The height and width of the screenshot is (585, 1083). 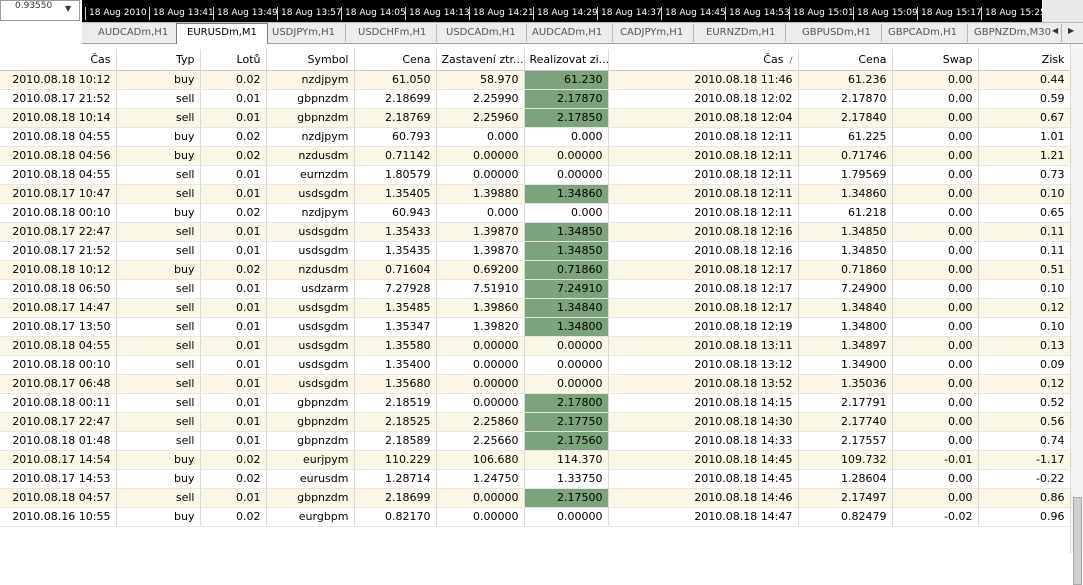 I want to click on time-axis-label: 18 Aug 14:45, so click(x=693, y=13).